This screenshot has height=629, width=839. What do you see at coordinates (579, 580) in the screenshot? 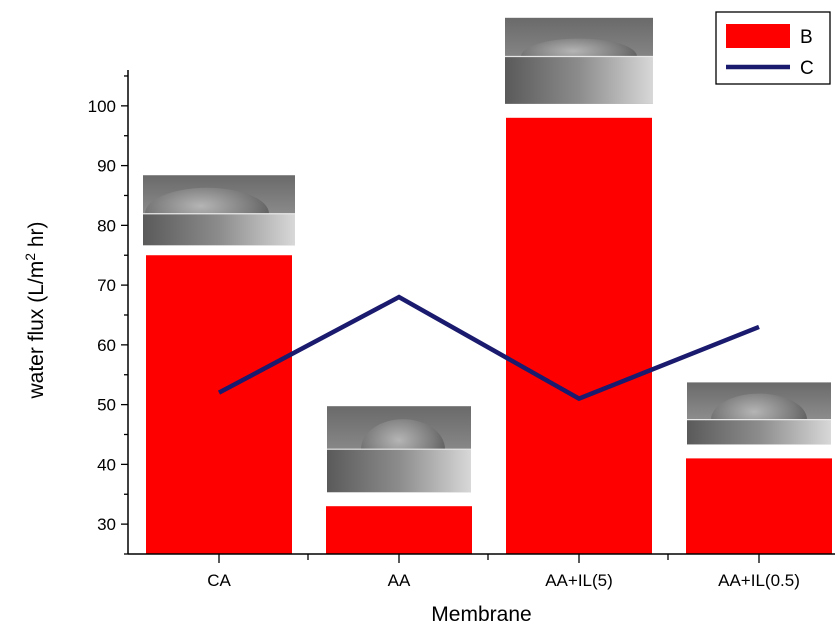
I see `x-tick-label: AA+IL(5)` at bounding box center [579, 580].